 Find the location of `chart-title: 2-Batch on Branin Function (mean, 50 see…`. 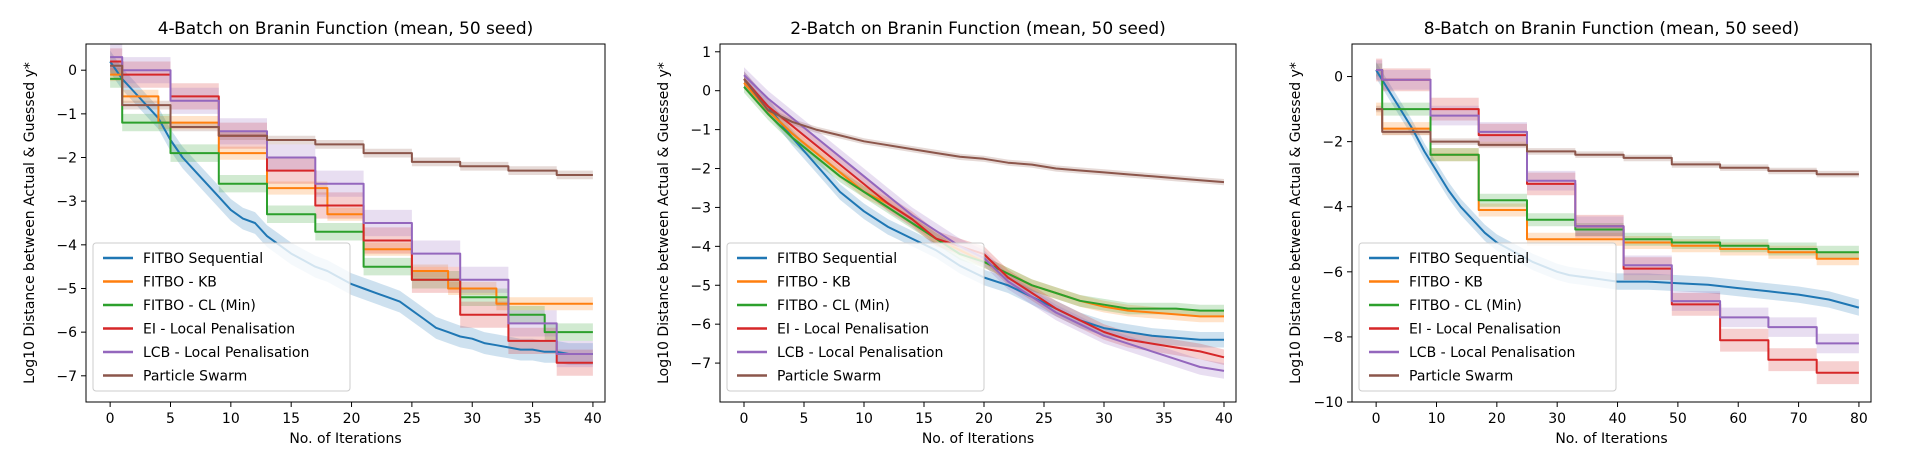

chart-title: 2-Batch on Branin Function (mean, 50 see… is located at coordinates (978, 29).